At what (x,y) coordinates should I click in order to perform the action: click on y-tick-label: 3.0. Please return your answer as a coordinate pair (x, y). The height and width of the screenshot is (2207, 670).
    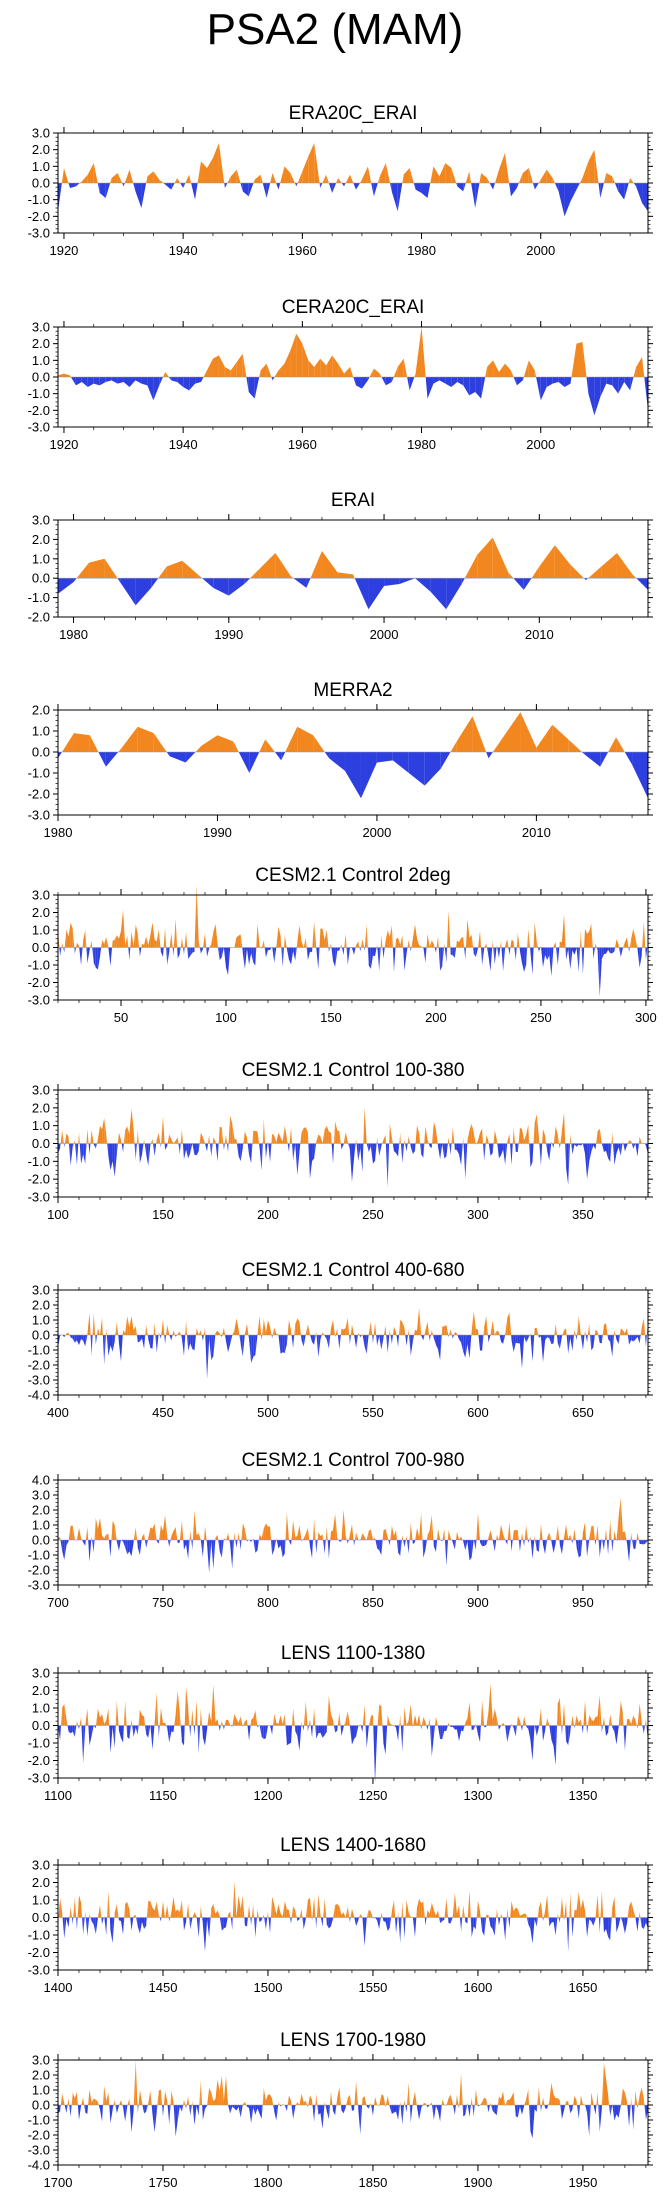
    Looking at the image, I should click on (41, 2060).